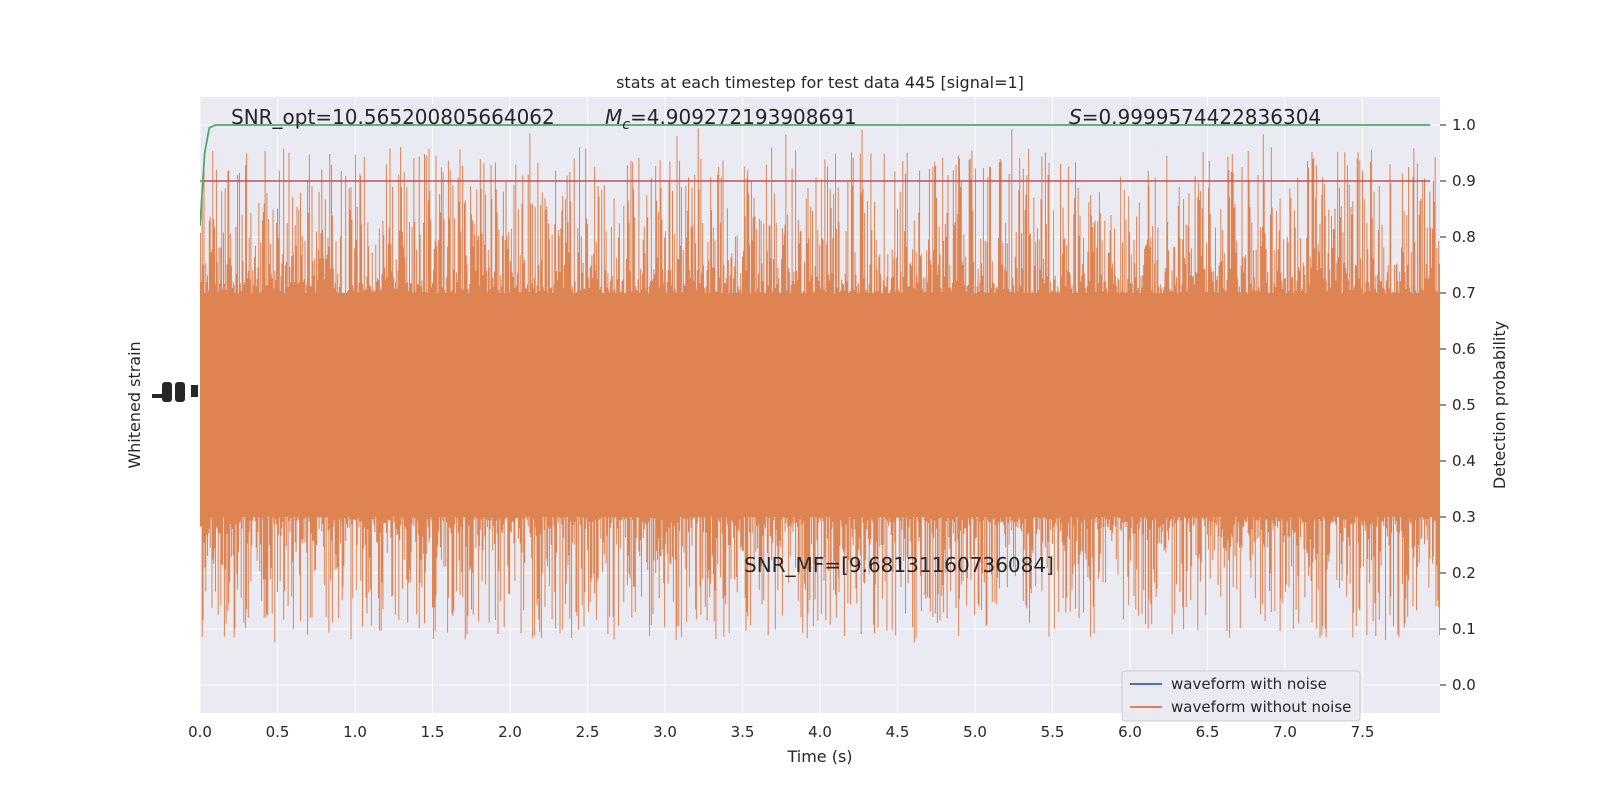 Image resolution: width=1600 pixels, height=800 pixels. I want to click on probability-lines, so click(815, 175).